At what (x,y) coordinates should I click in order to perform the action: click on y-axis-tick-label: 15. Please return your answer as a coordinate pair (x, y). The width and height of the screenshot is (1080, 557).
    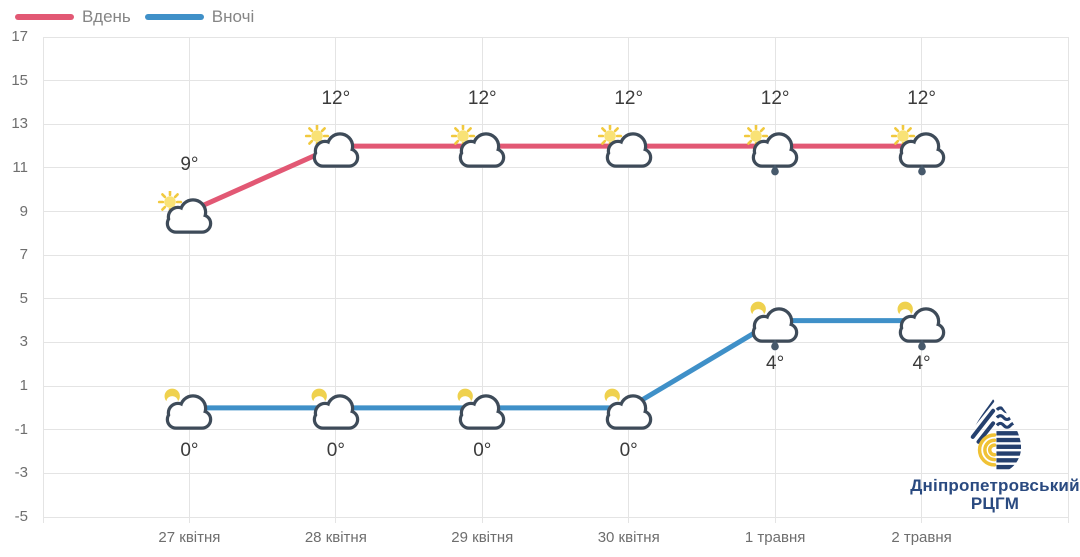
    Looking at the image, I should click on (19, 80).